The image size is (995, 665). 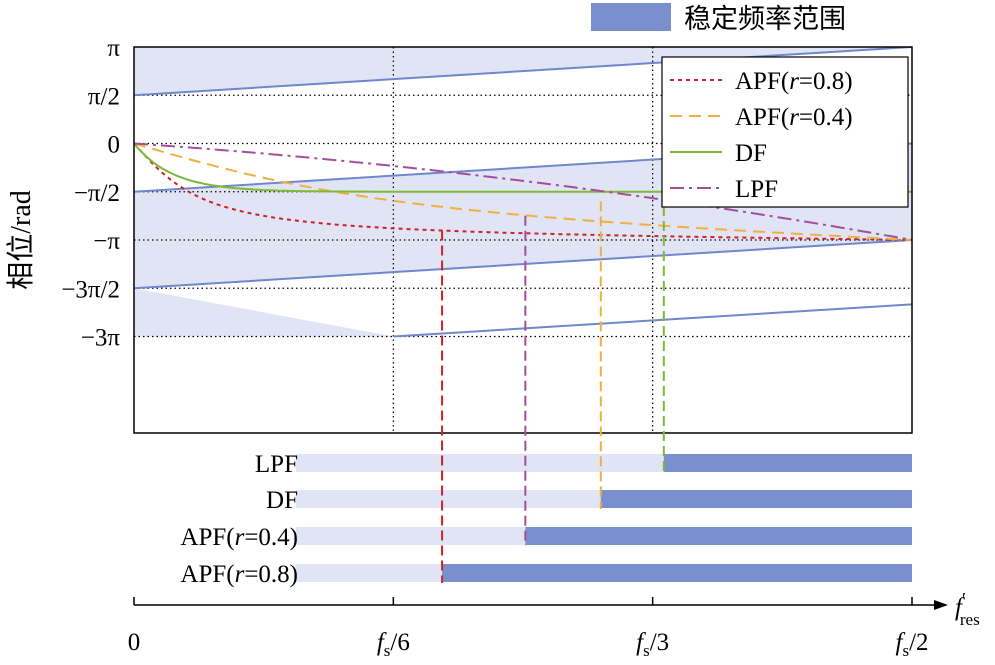 What do you see at coordinates (393, 644) in the screenshot?
I see `x-tick-label: fs/6` at bounding box center [393, 644].